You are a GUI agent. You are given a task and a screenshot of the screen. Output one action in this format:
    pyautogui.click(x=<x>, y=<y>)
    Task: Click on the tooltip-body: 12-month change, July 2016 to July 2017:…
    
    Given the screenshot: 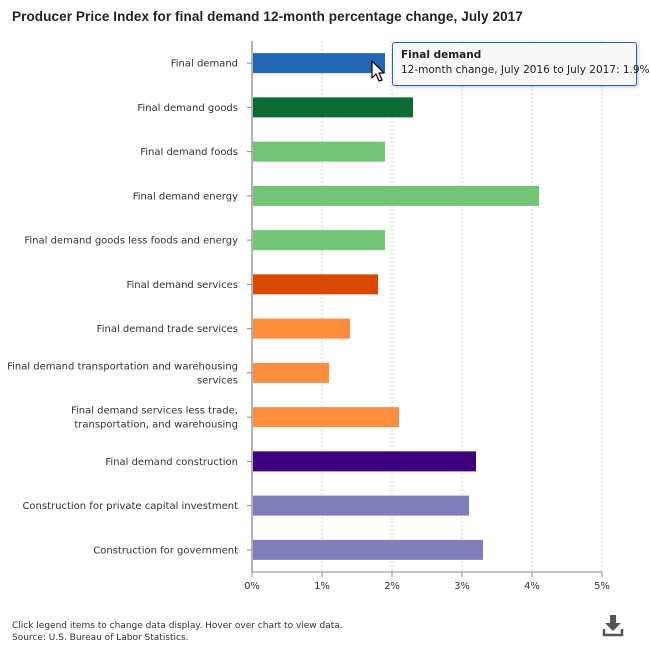 What is the action you would take?
    pyautogui.click(x=525, y=70)
    